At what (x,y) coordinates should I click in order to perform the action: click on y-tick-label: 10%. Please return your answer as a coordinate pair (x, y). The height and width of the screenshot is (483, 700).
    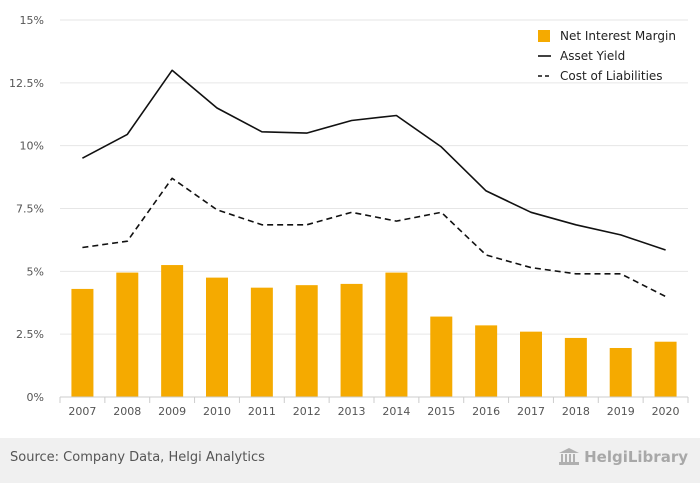
    Looking at the image, I should click on (32, 146).